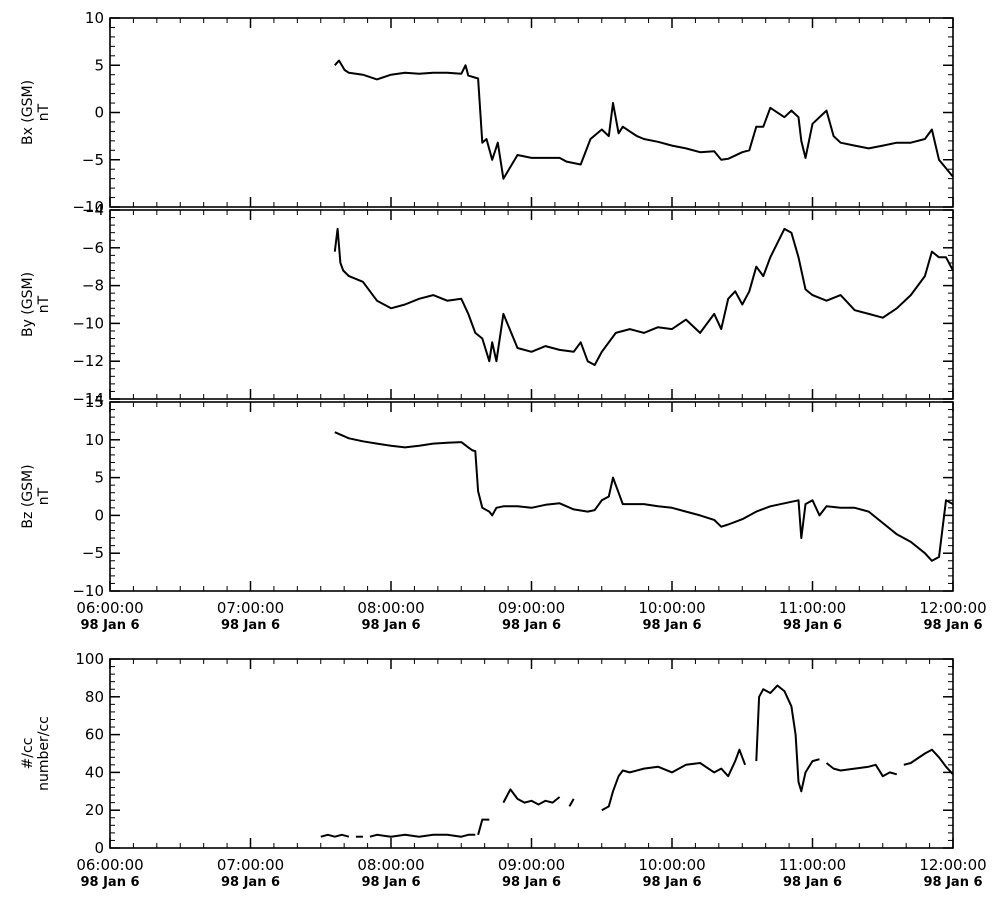 This screenshot has width=997, height=899. I want to click on panel-3-ylabel: Bz (GSM), so click(28, 496).